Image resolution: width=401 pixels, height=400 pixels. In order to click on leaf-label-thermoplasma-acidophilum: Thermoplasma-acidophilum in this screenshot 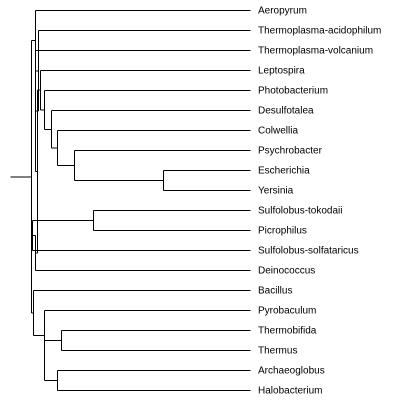, I will do `click(319, 31)`.